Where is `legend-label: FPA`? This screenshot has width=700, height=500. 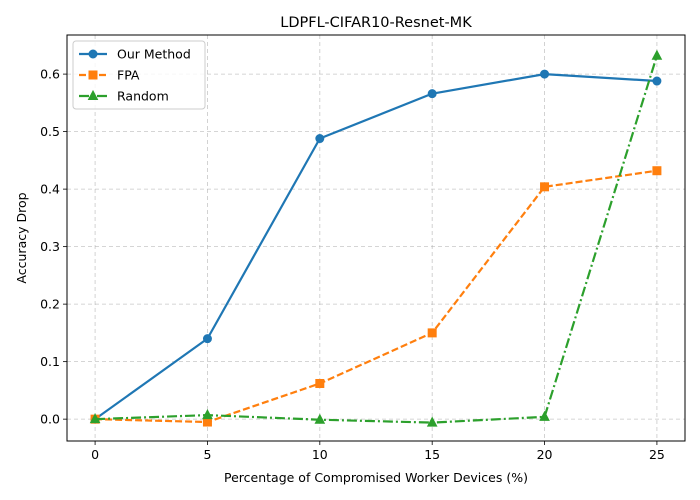
legend-label: FPA is located at coordinates (128, 75).